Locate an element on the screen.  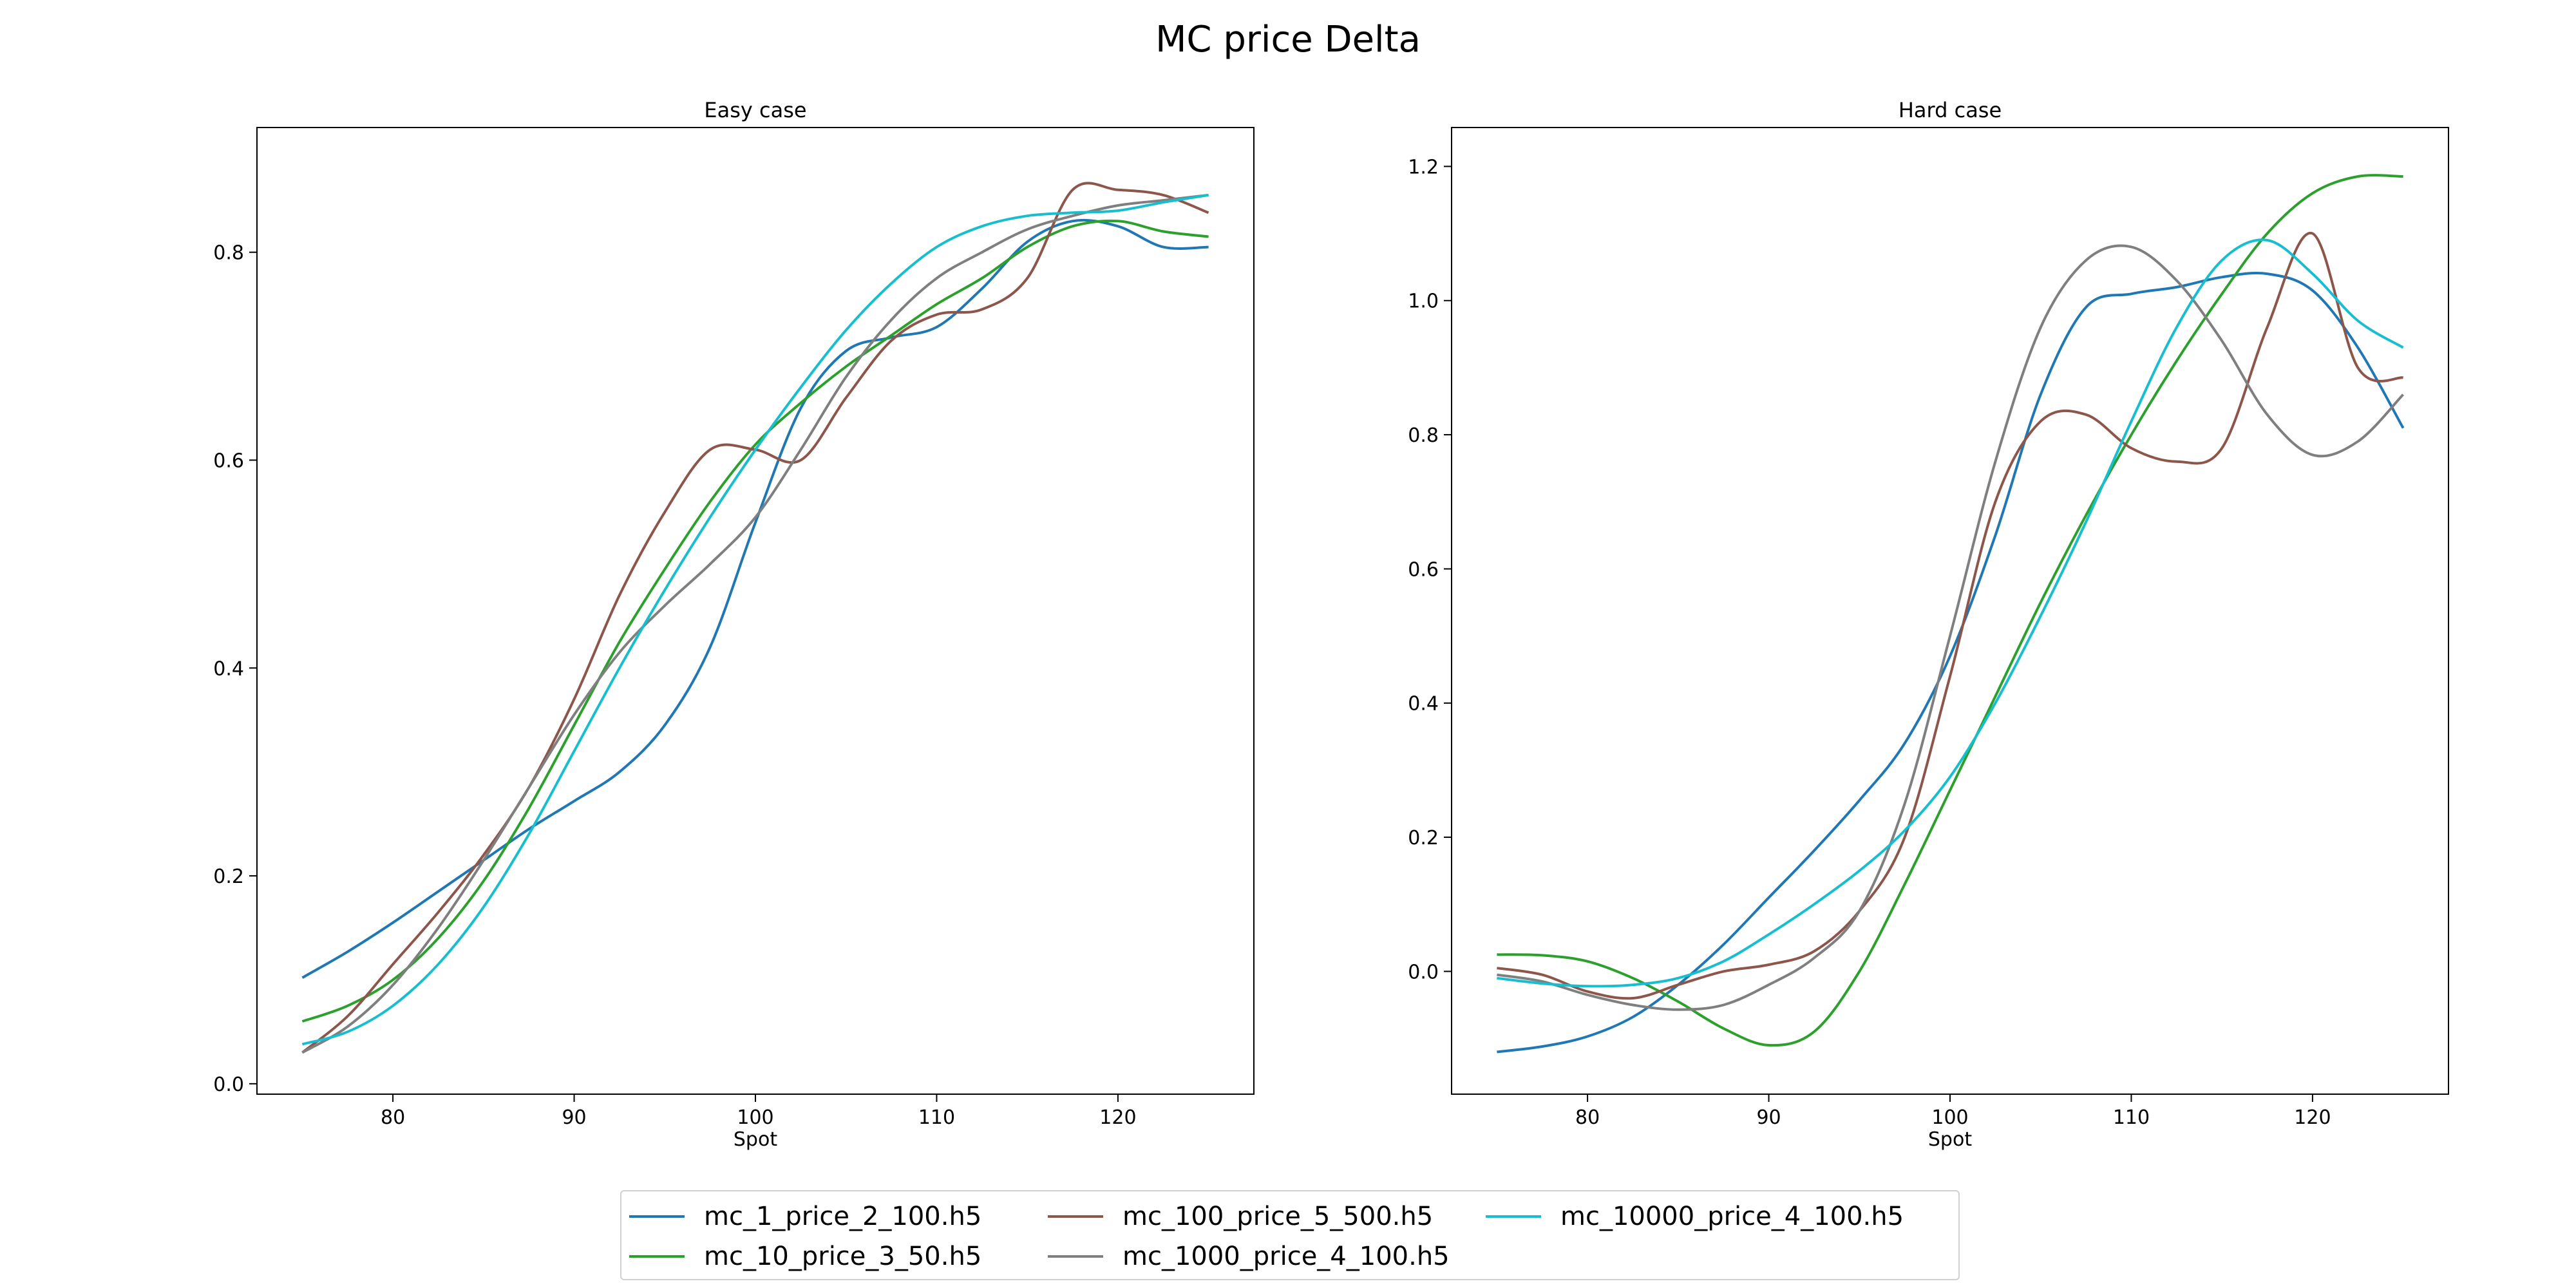
legend-entry: mc_1_price_2_100.h5 is located at coordinates (839, 1217).